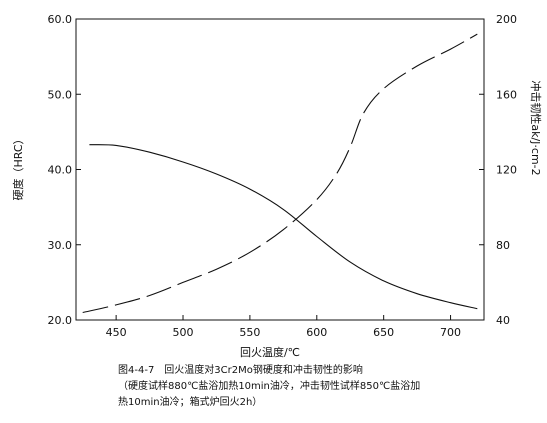 The height and width of the screenshot is (423, 547). I want to click on x-tick-label: 500, so click(183, 332).